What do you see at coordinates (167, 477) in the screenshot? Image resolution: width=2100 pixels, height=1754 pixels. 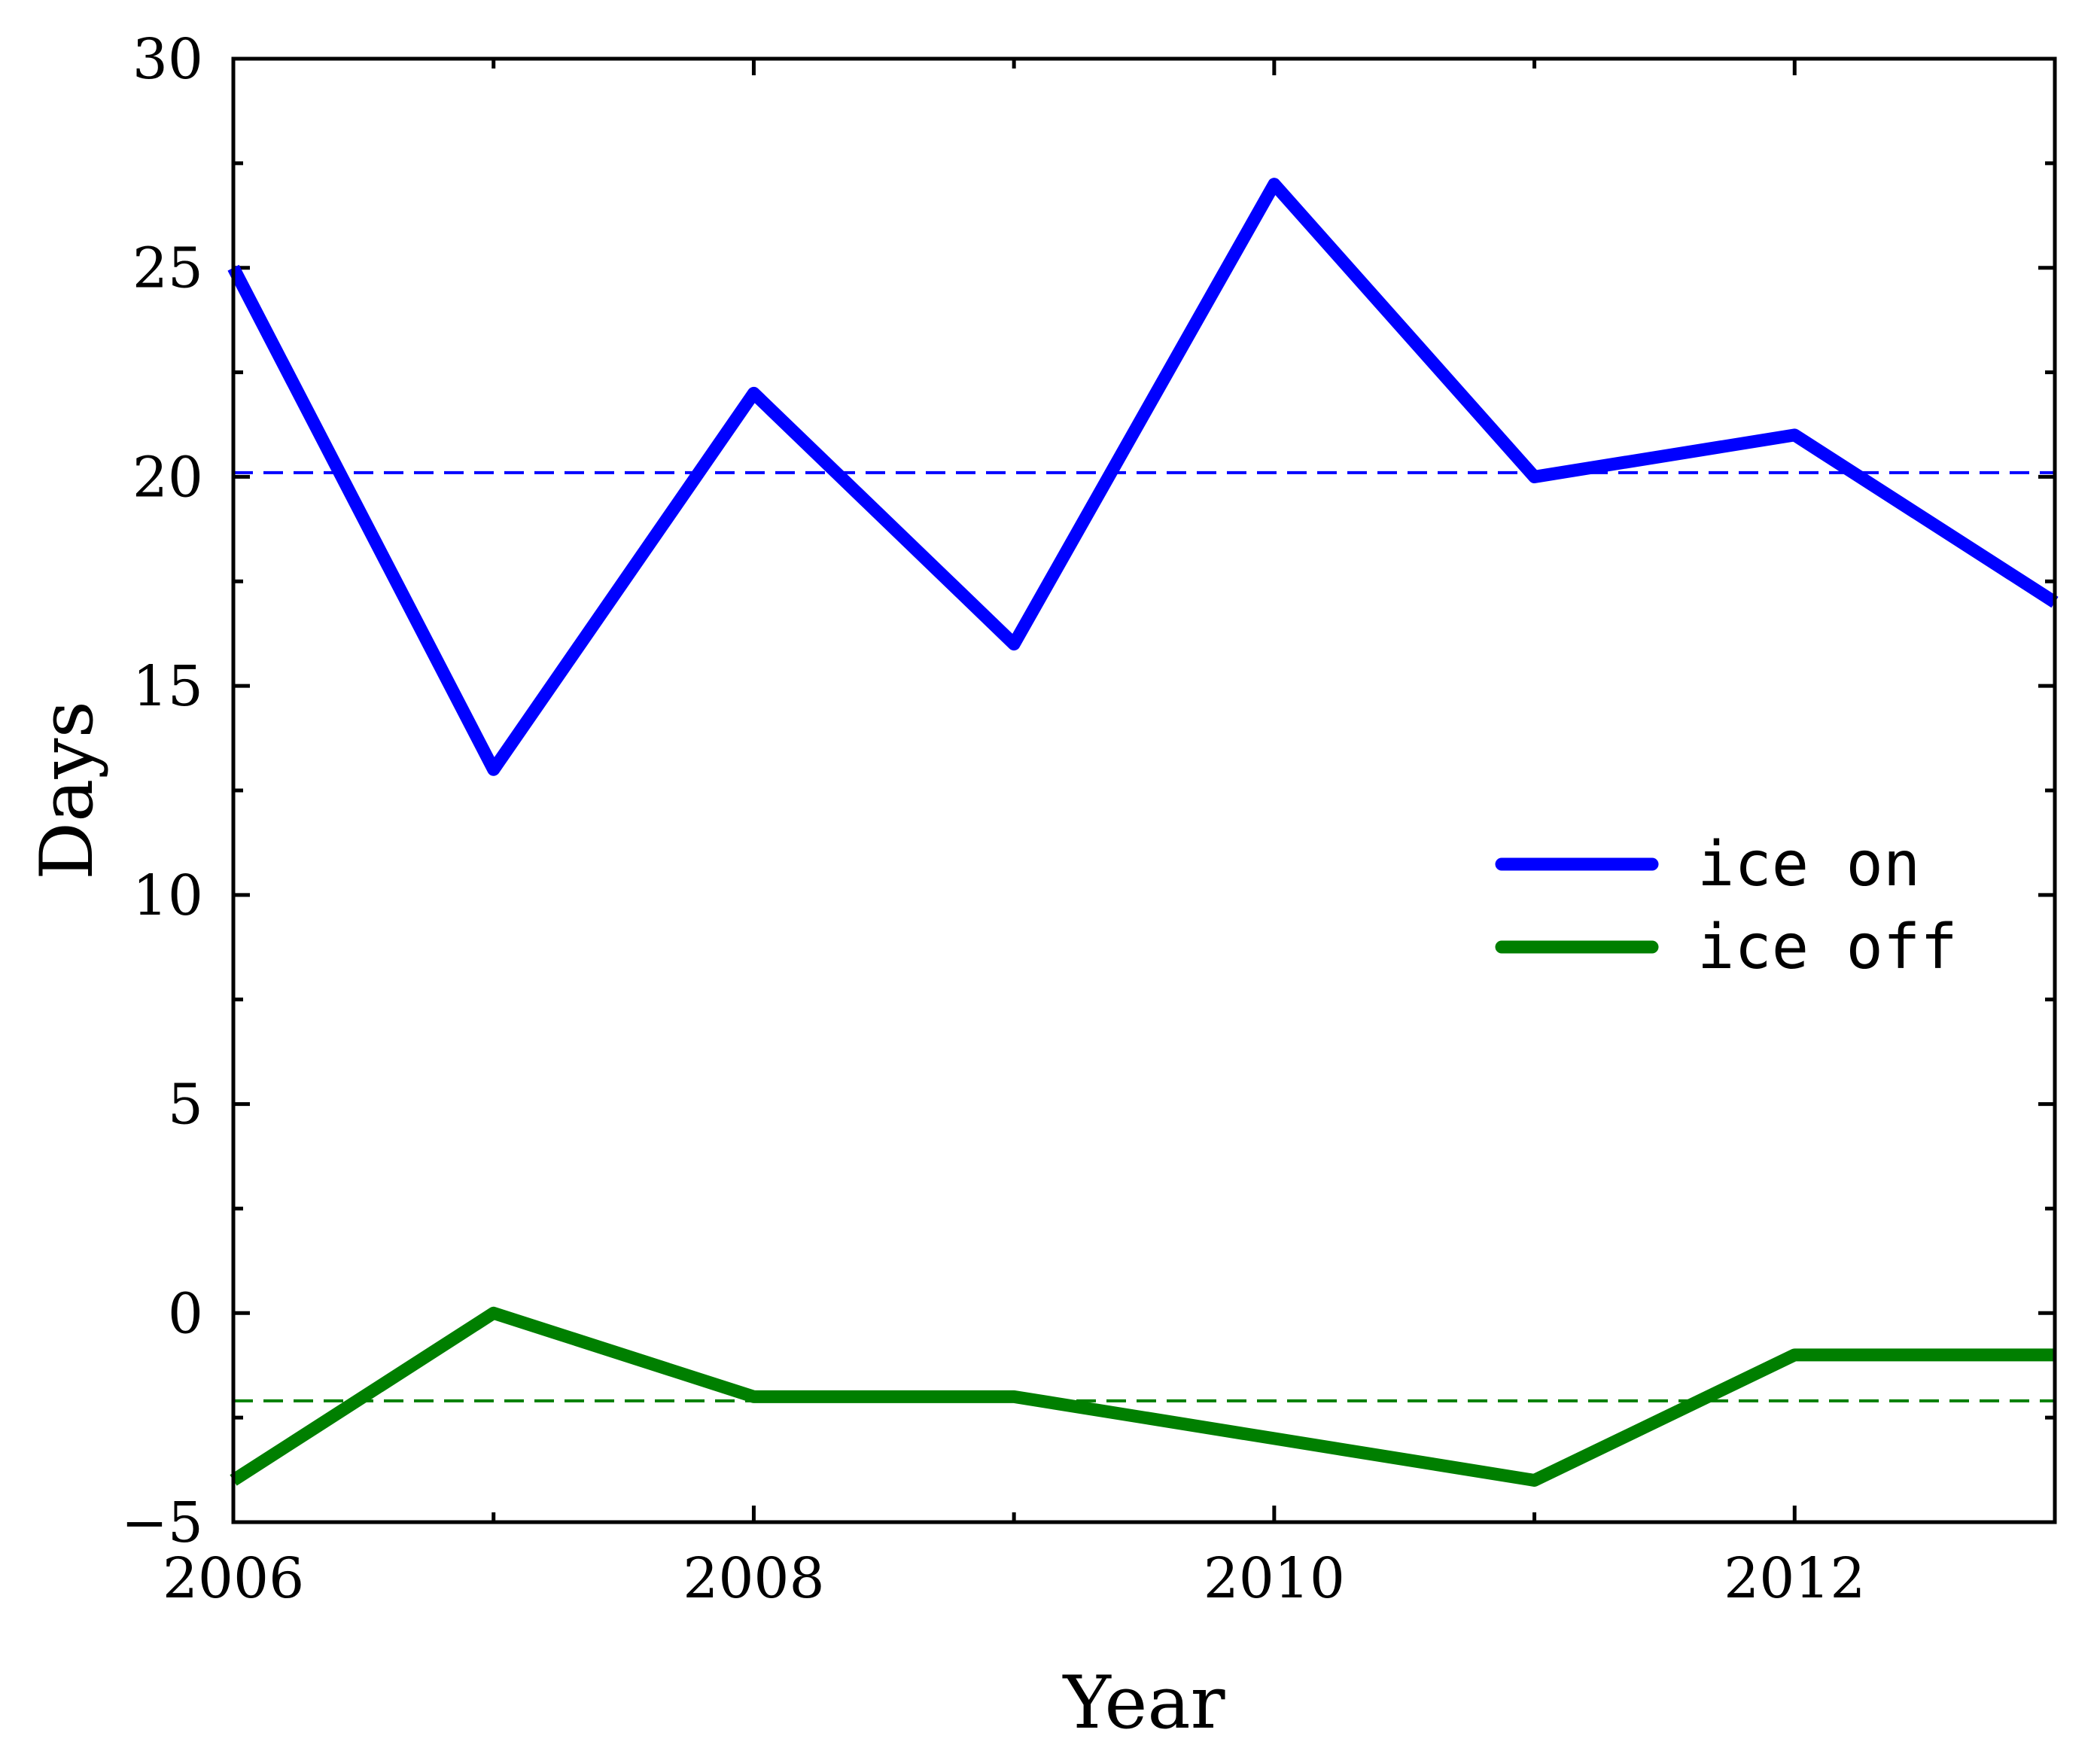 I see `y-tick-label: 20` at bounding box center [167, 477].